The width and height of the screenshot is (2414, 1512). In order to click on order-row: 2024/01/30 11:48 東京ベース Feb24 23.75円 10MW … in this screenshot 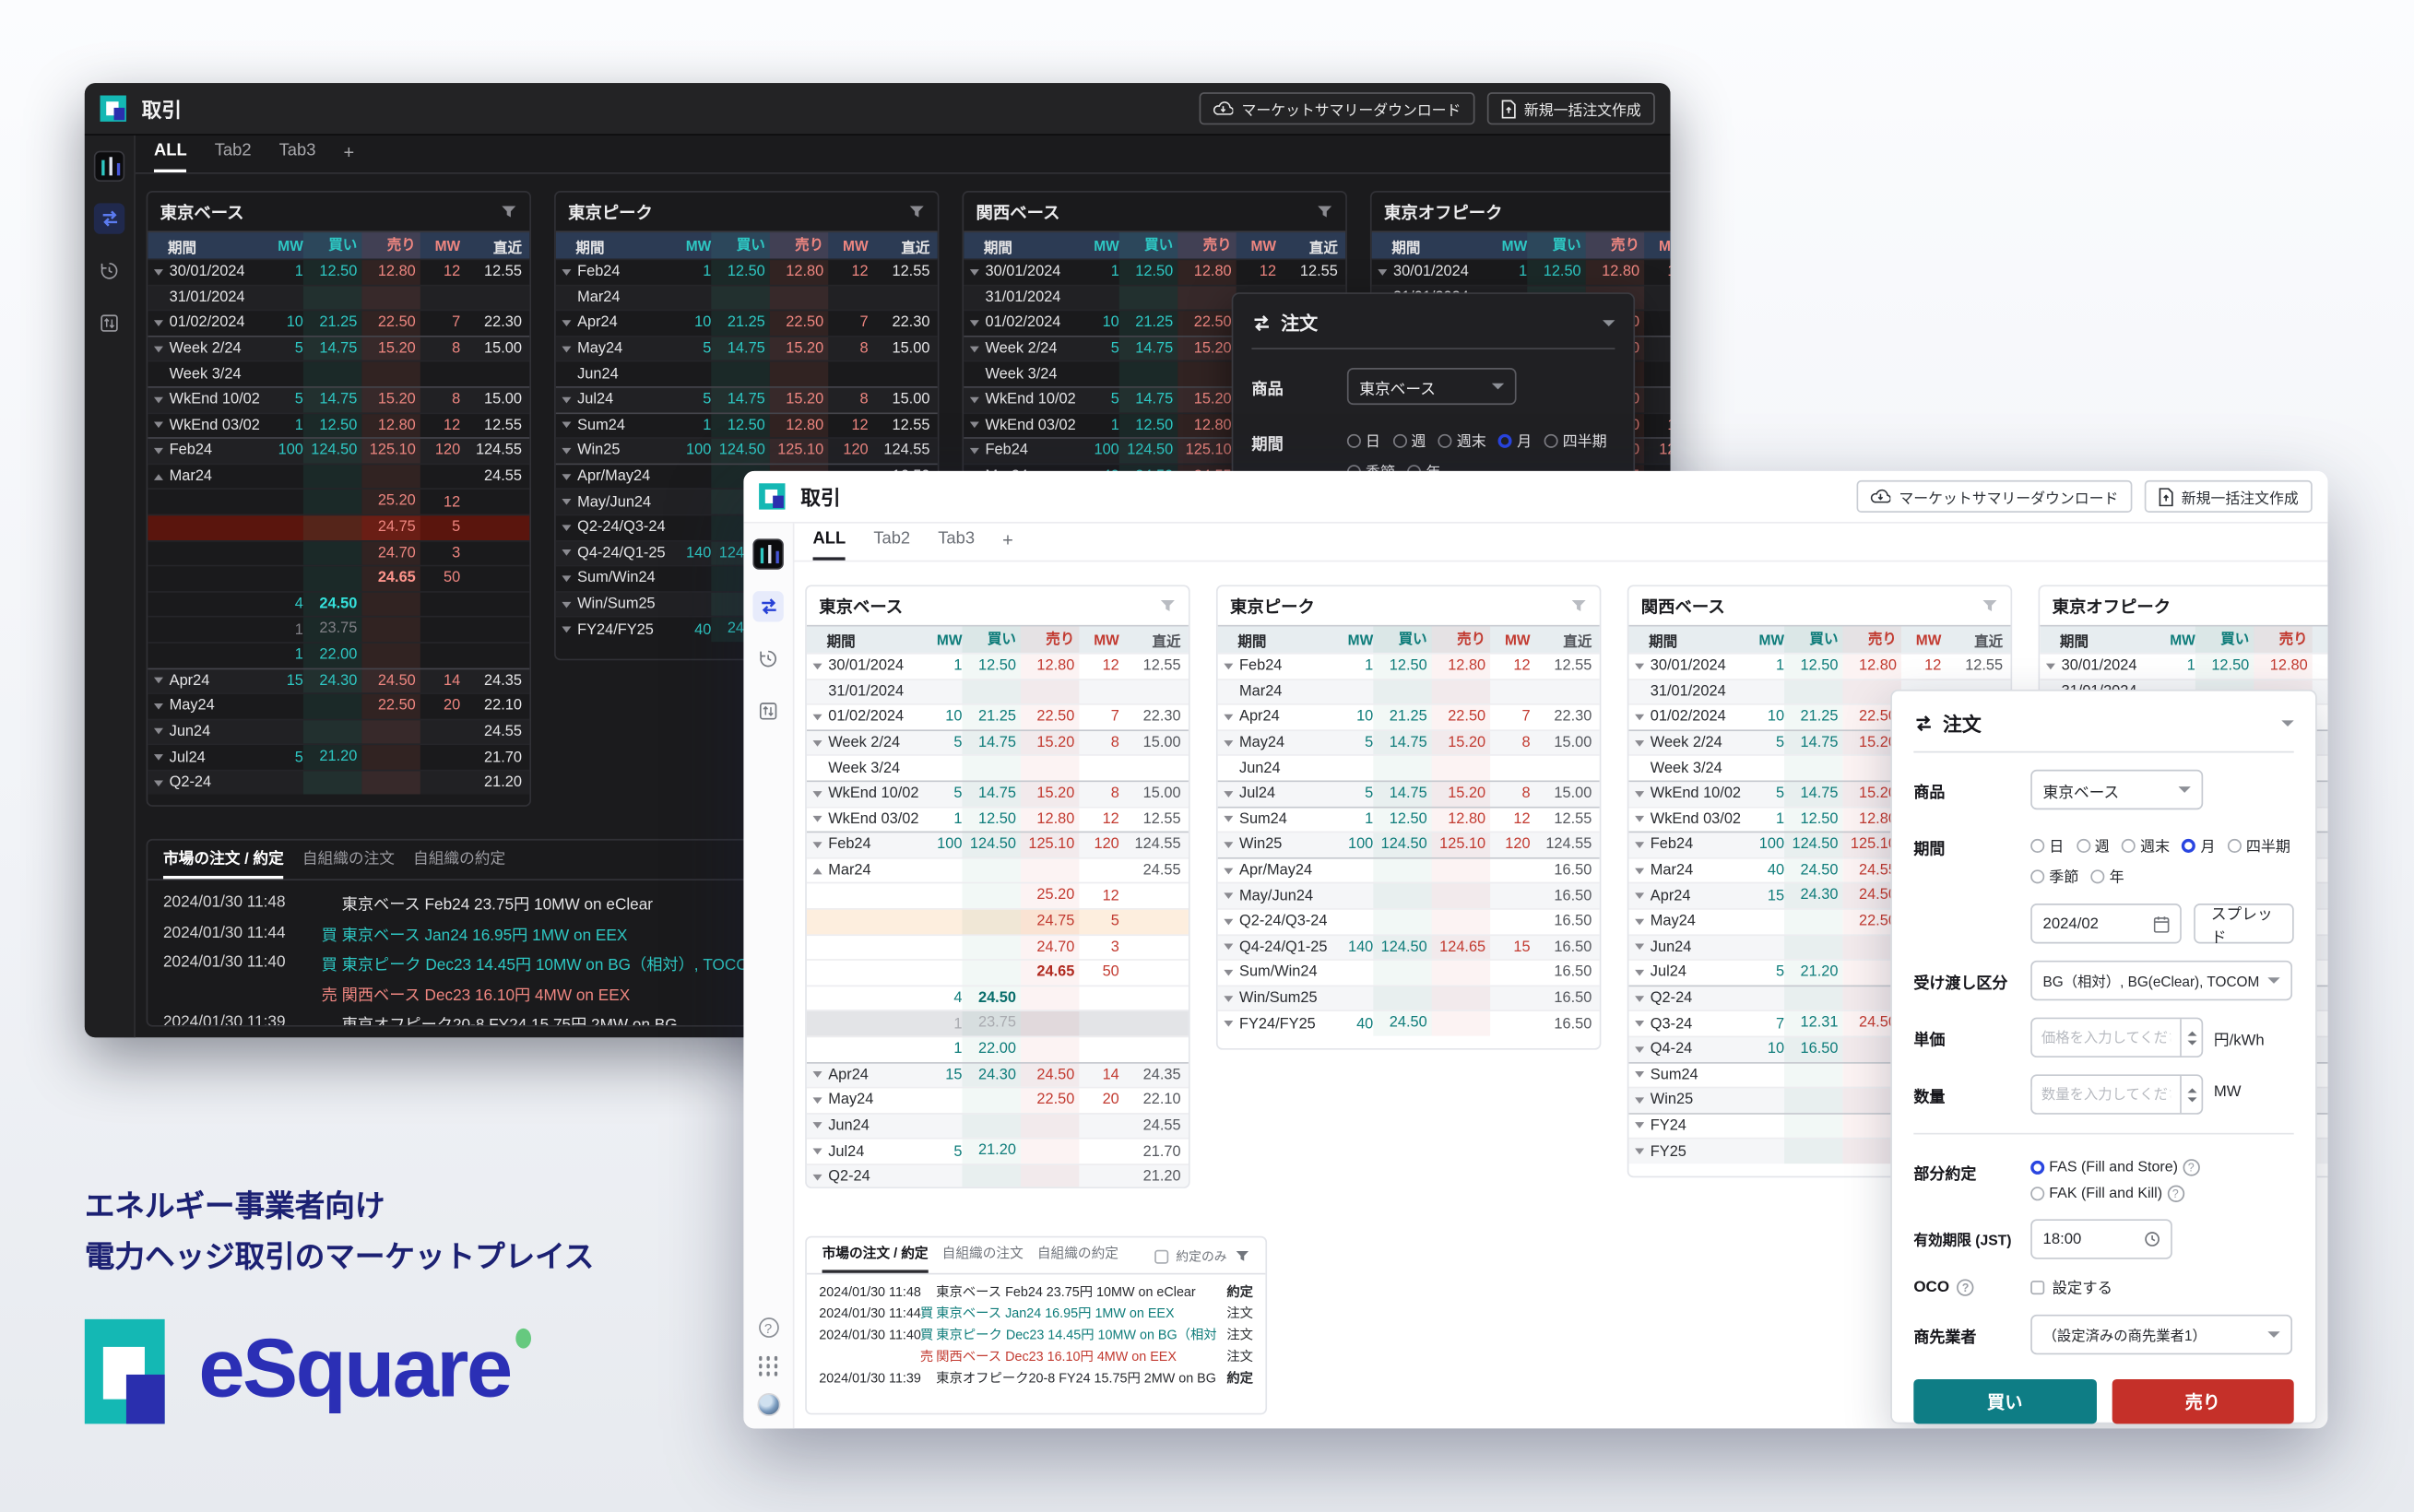, I will do `click(900, 903)`.